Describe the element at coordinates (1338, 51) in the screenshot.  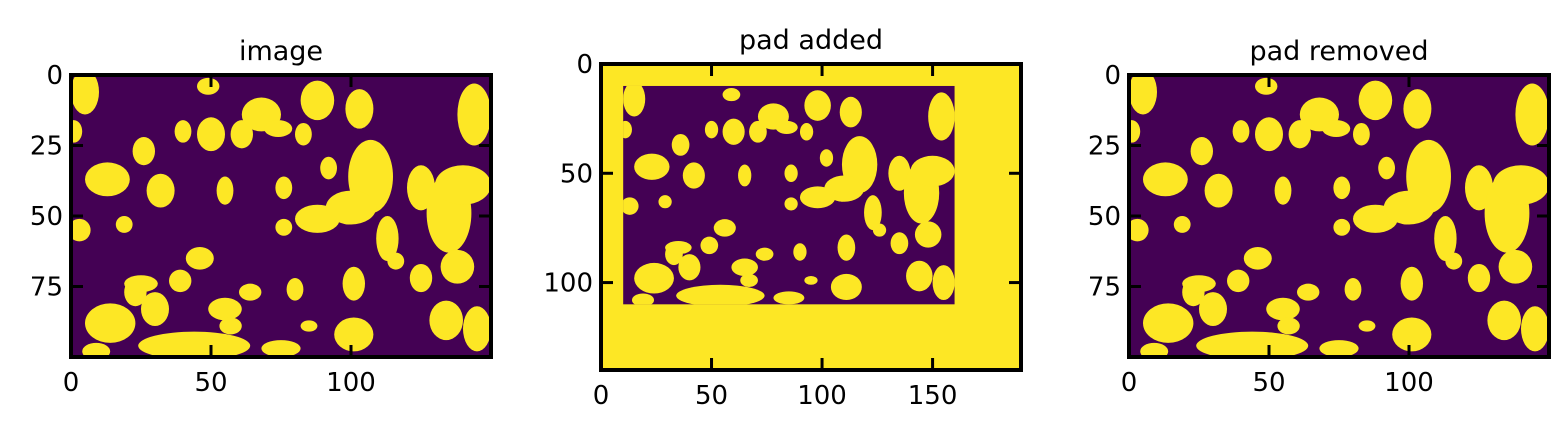
I see `panel-title: pad removed` at that location.